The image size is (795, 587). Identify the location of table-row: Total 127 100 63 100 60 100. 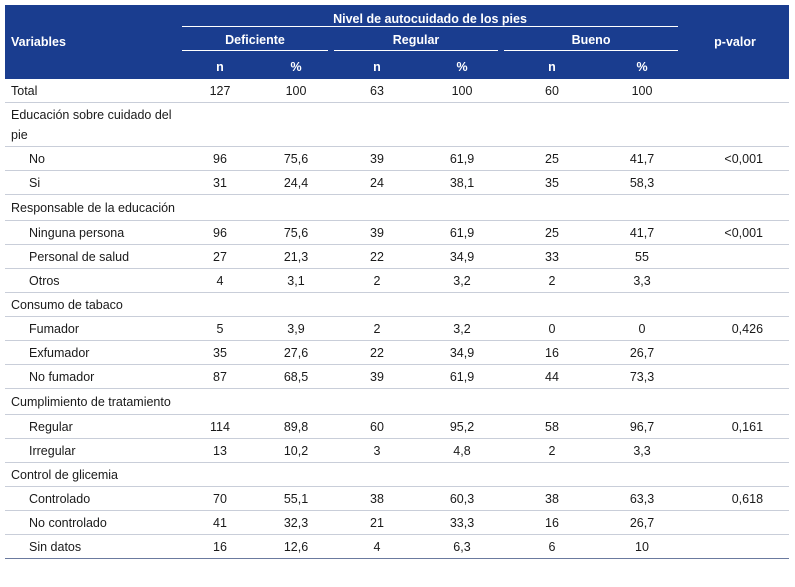
(397, 91).